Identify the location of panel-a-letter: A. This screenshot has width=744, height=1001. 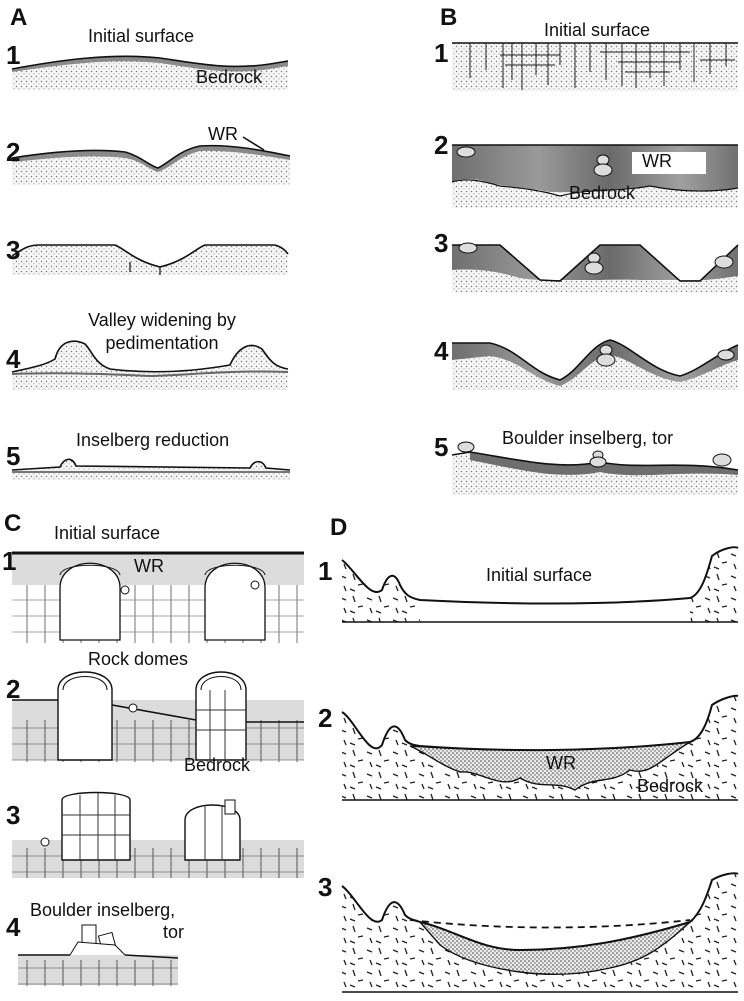
(19, 17).